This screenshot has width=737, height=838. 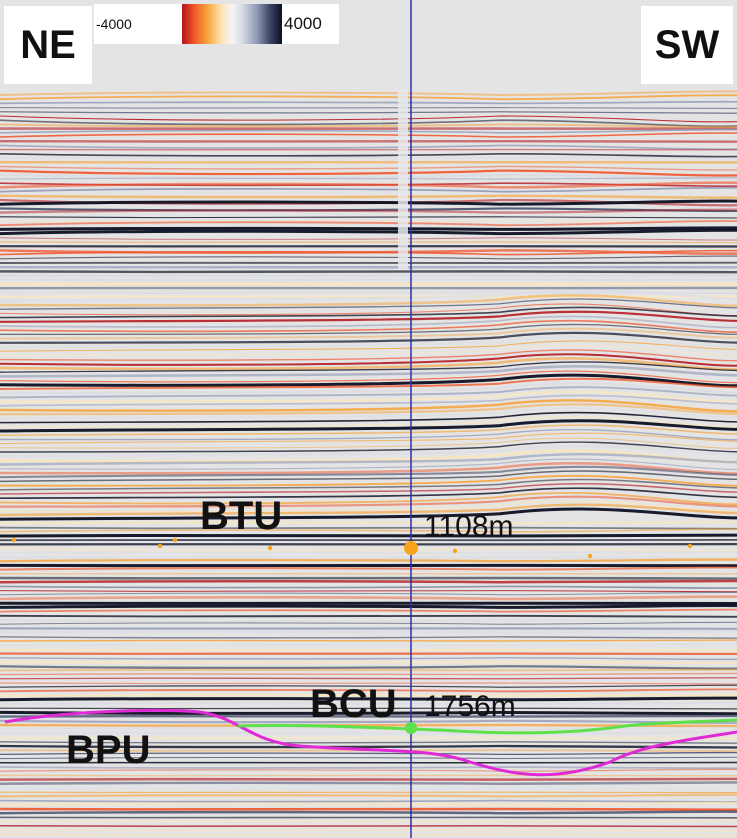 I want to click on bcu-depth-label: 1756m, so click(x=470, y=706).